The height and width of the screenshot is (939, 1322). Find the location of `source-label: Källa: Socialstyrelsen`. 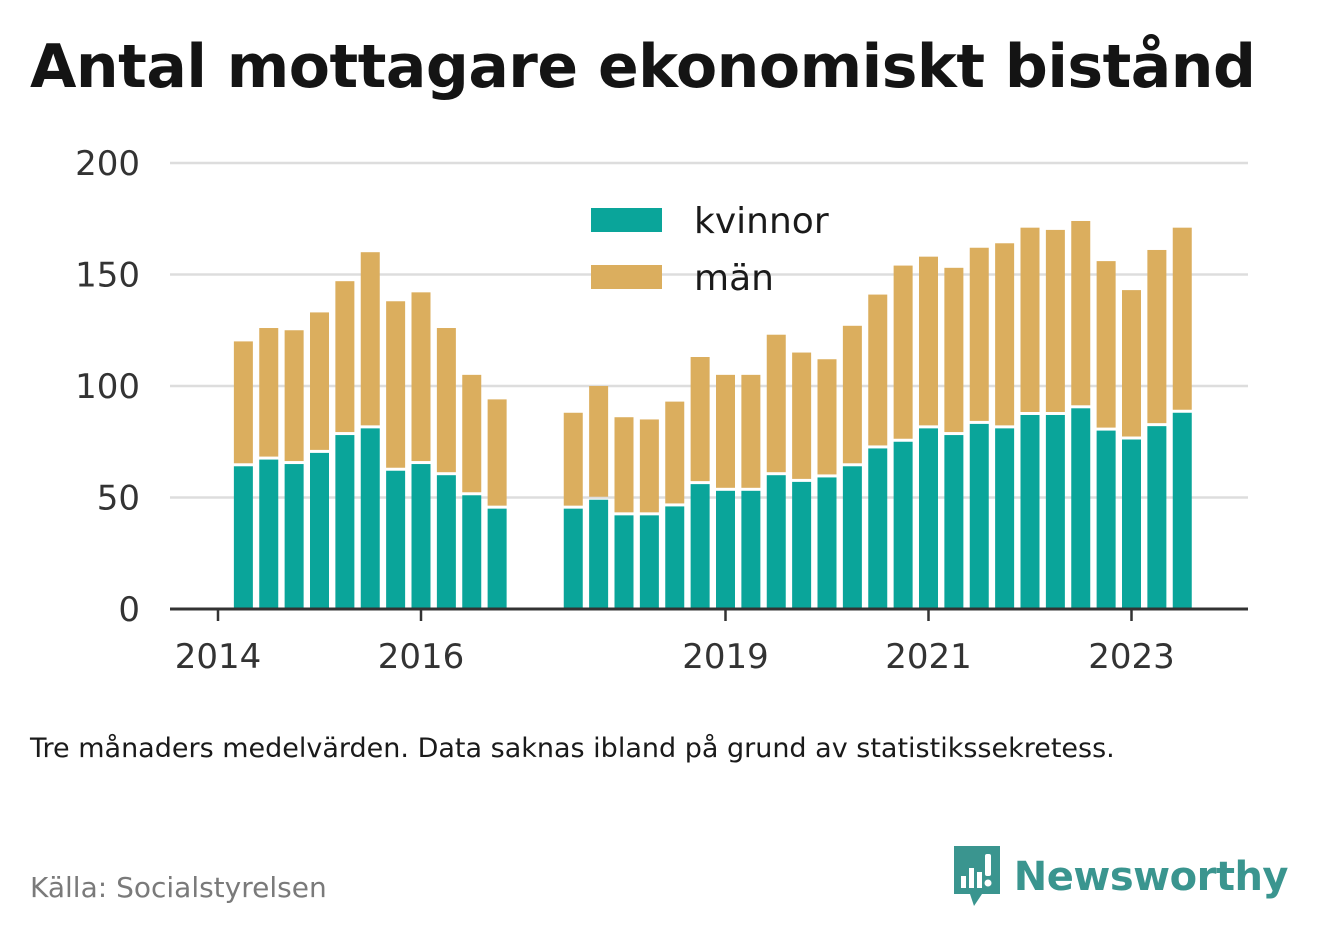

source-label: Källa: Socialstyrelsen is located at coordinates (178, 887).